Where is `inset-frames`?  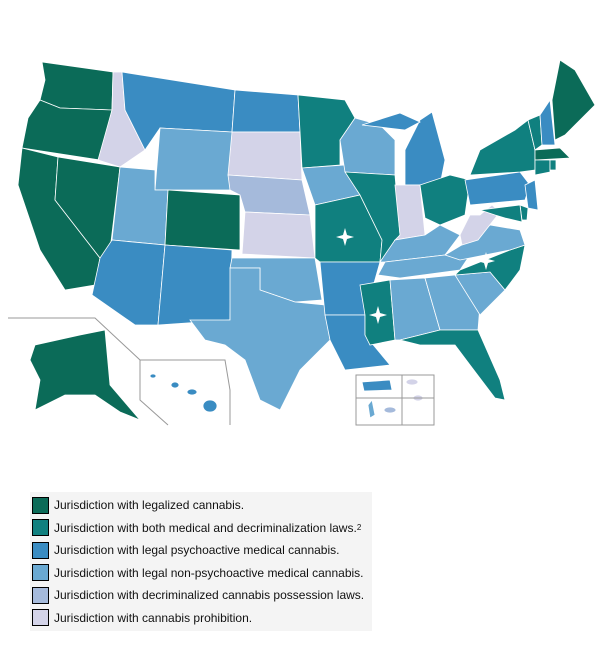
inset-frames is located at coordinates (221, 371).